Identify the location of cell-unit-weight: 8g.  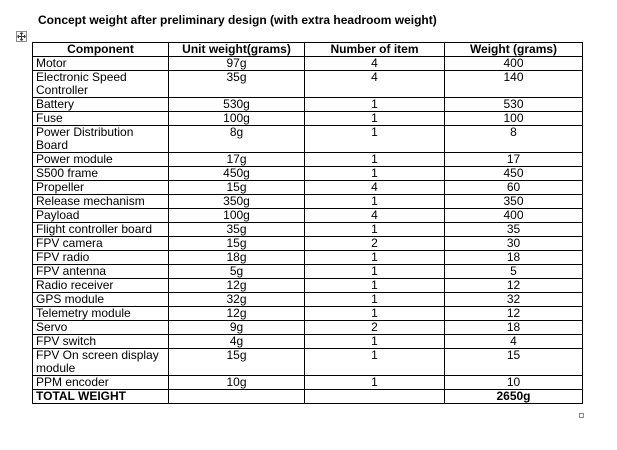
(236, 139).